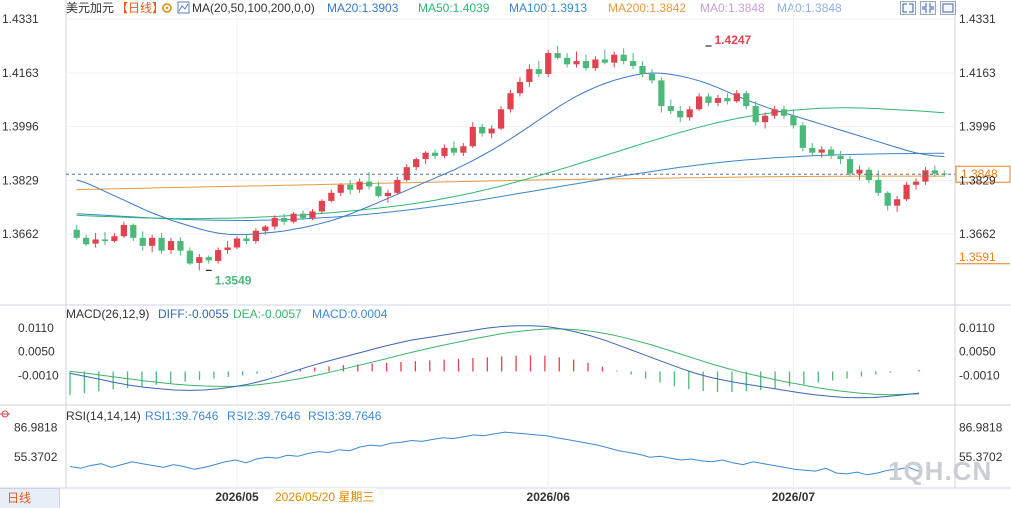 The height and width of the screenshot is (508, 1011). Describe the element at coordinates (20, 19) in the screenshot. I see `price-tick-label-left: 1.4331` at that location.